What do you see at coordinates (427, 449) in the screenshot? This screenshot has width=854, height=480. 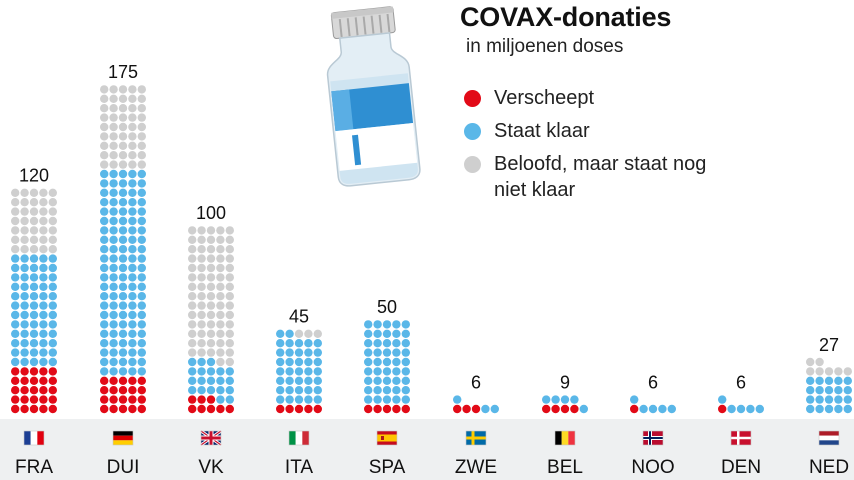 I see `country-strip` at bounding box center [427, 449].